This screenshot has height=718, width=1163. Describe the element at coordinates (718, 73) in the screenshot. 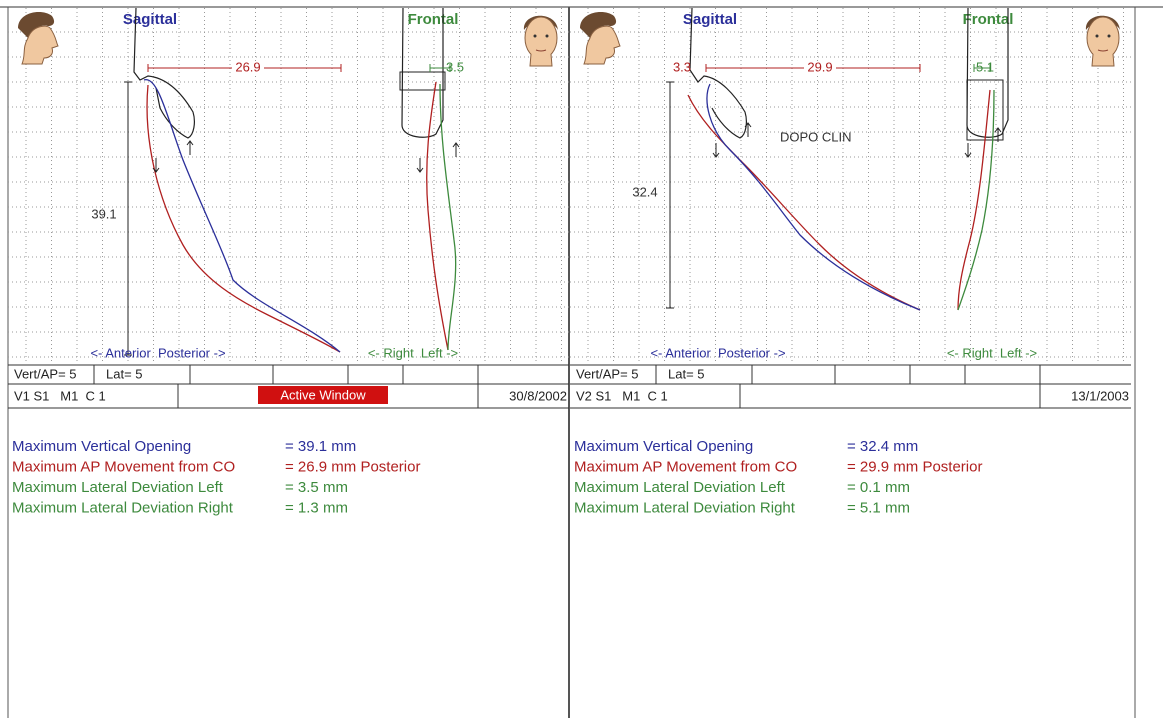

I see `sagittal-outline` at that location.